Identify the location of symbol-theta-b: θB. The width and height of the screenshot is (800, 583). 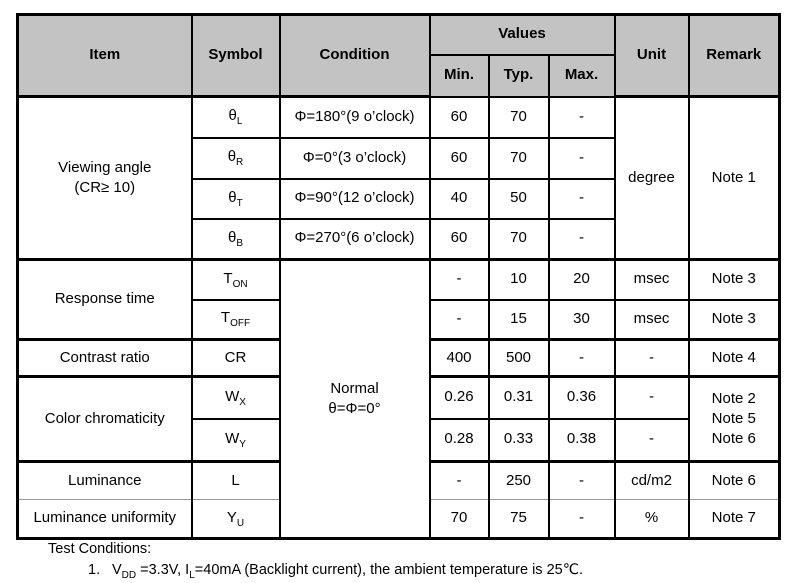
(235, 239).